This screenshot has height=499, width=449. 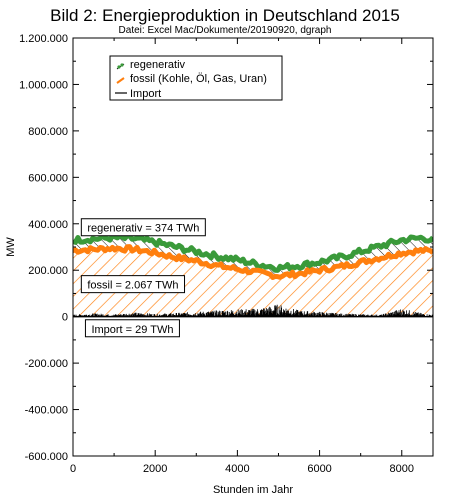 What do you see at coordinates (237, 469) in the screenshot?
I see `x-tick-label: 4000` at bounding box center [237, 469].